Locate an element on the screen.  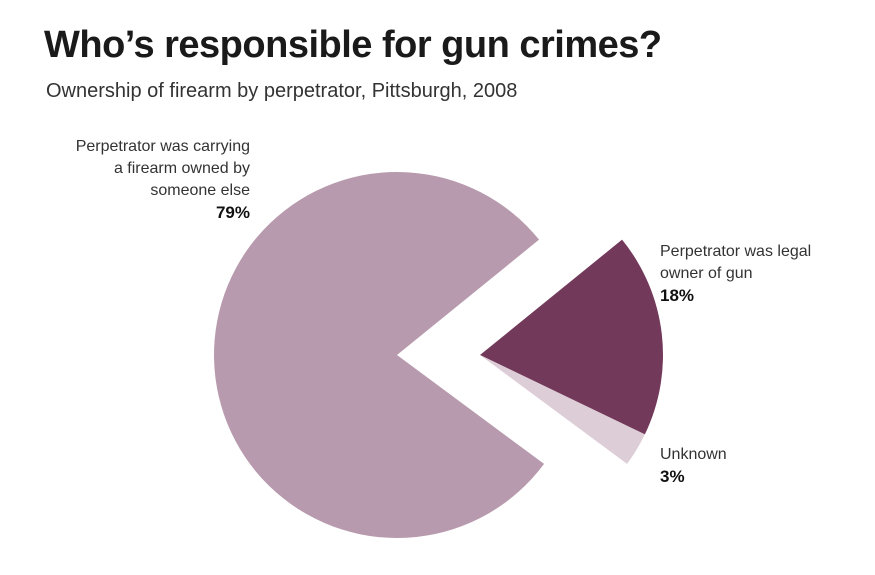
slice-value-label: 3% is located at coordinates (672, 476).